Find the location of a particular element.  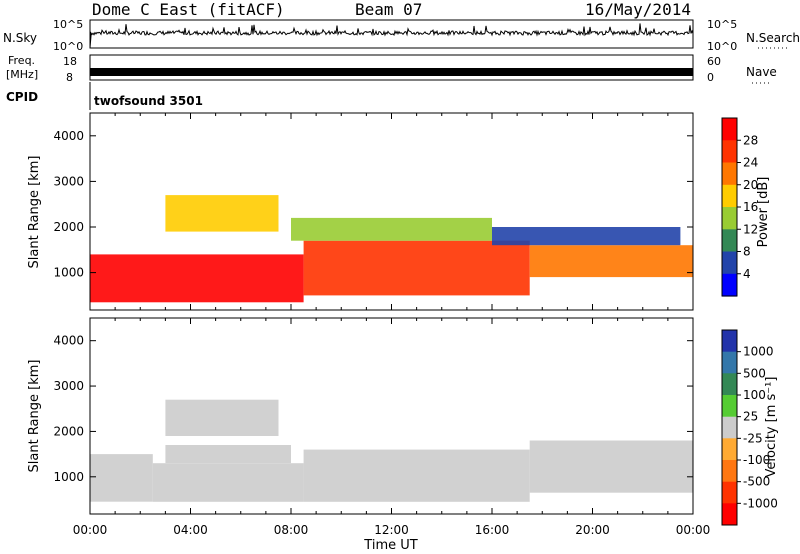

beam-title: Beam 07 is located at coordinates (388, 9).